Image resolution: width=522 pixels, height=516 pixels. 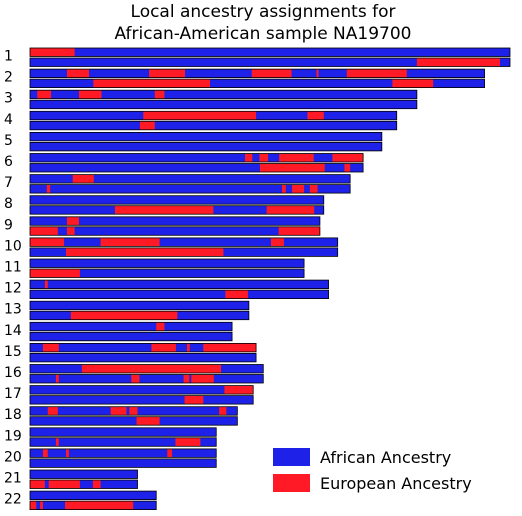 What do you see at coordinates (13, 289) in the screenshot?
I see `chromosome-label: 12` at bounding box center [13, 289].